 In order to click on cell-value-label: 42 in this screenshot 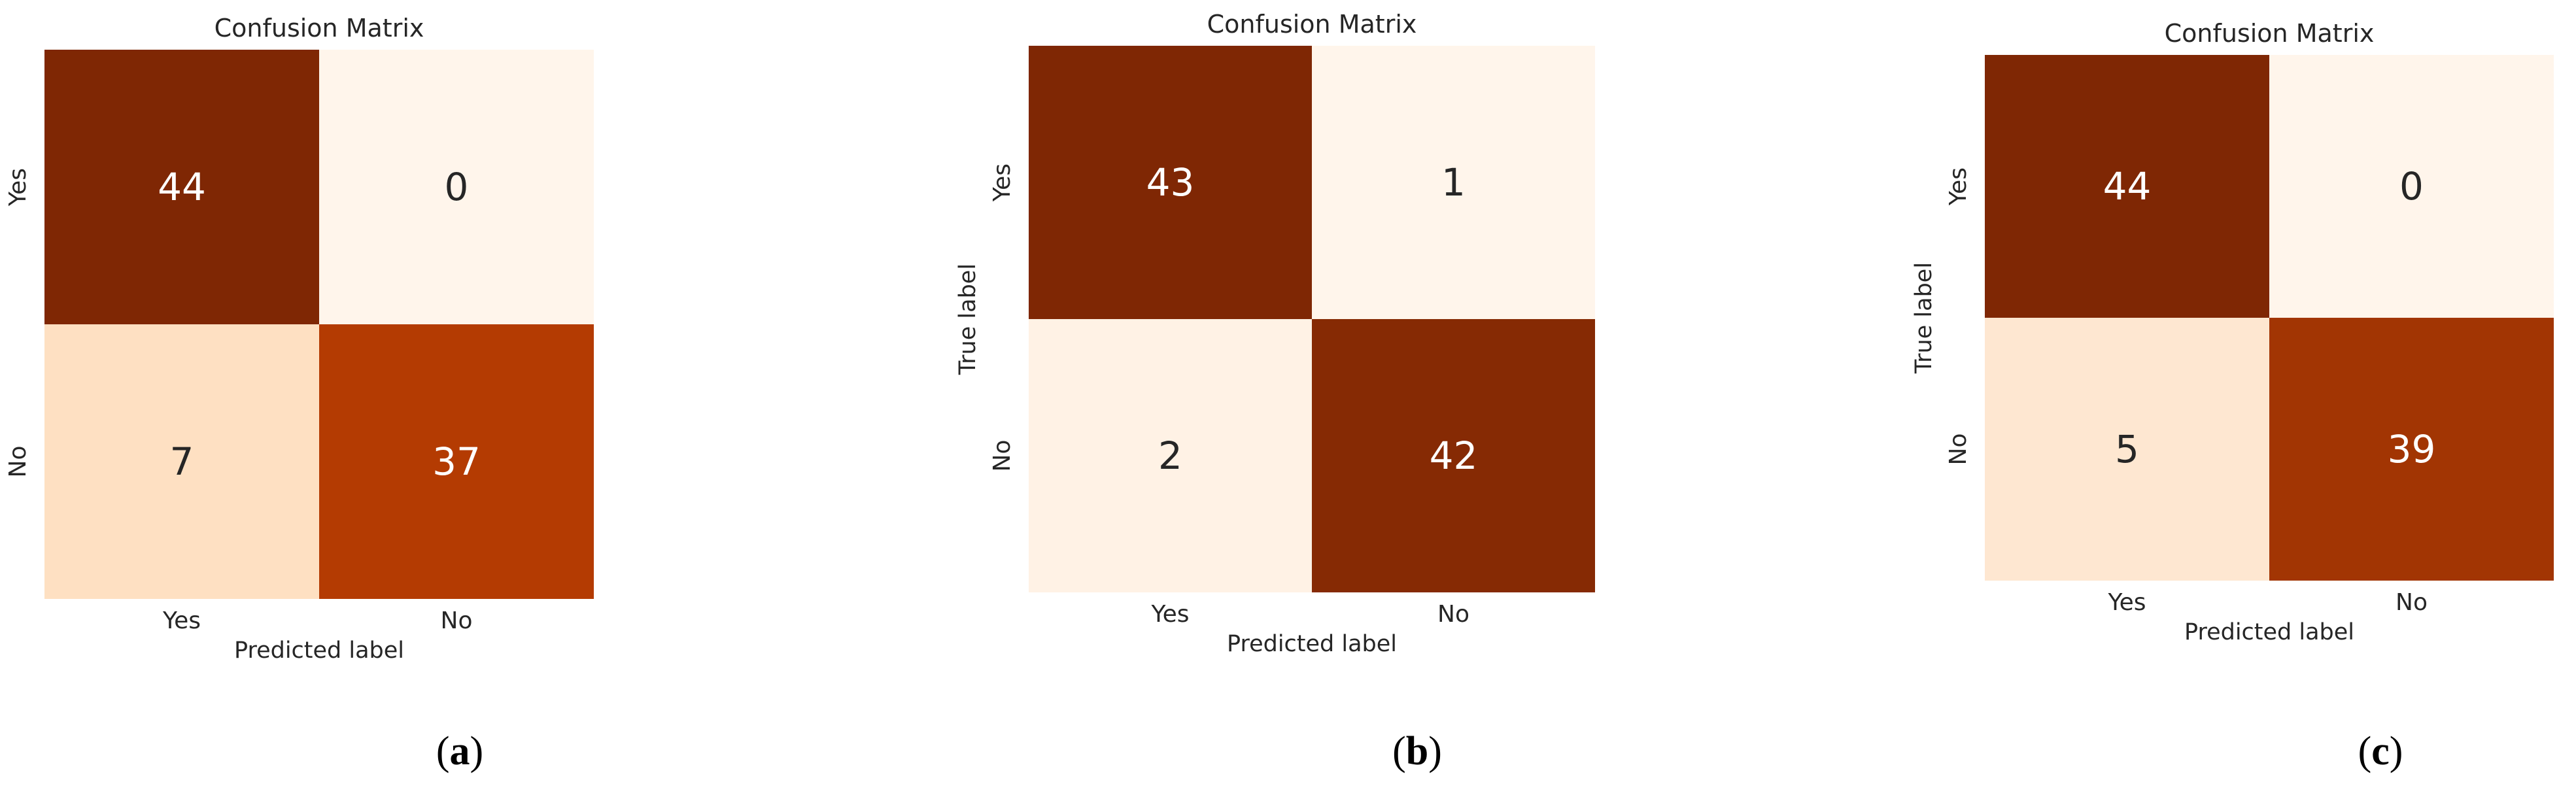, I will do `click(1454, 456)`.